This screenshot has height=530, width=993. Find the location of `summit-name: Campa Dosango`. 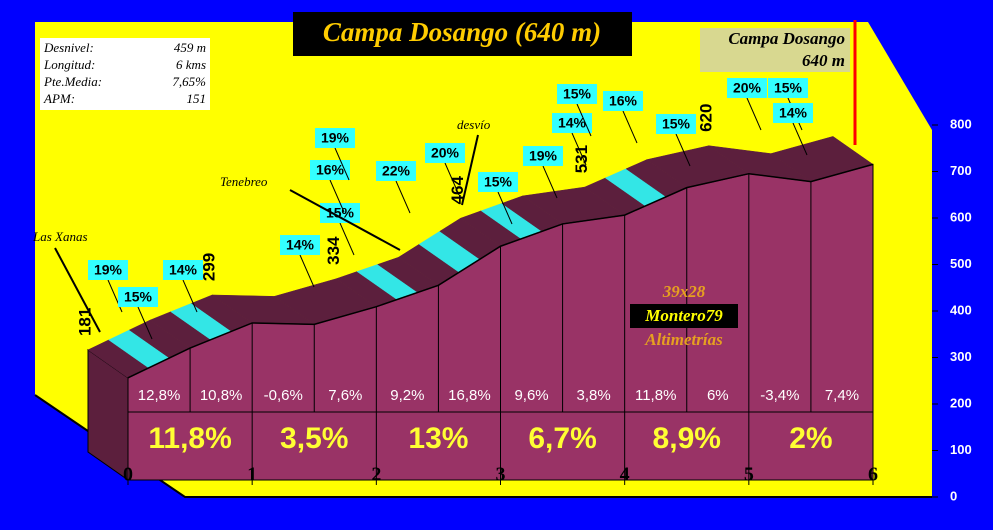

summit-name: Campa Dosango is located at coordinates (786, 38).